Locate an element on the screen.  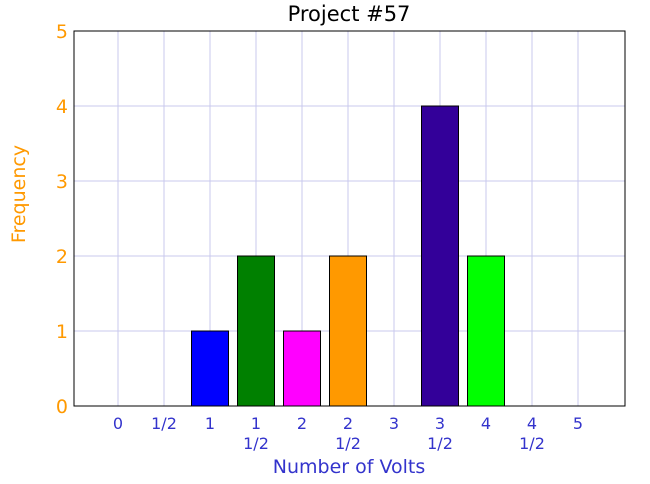
x-axis-label: Number of Volts is located at coordinates (349, 467).